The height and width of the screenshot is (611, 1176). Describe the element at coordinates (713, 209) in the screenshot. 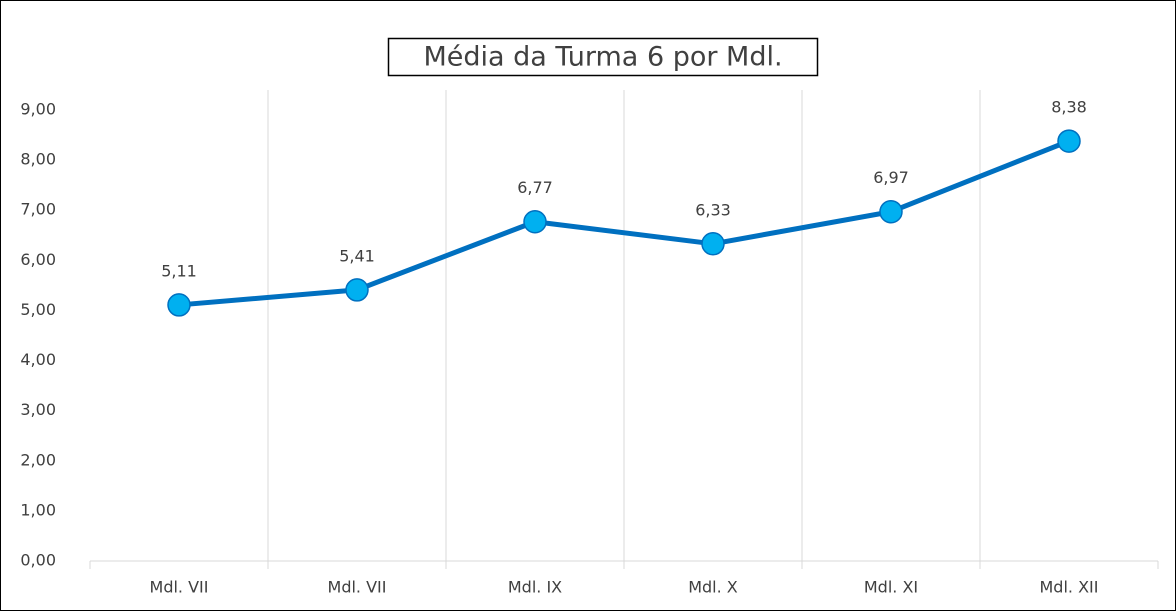

I see `data-label: 6,33` at that location.